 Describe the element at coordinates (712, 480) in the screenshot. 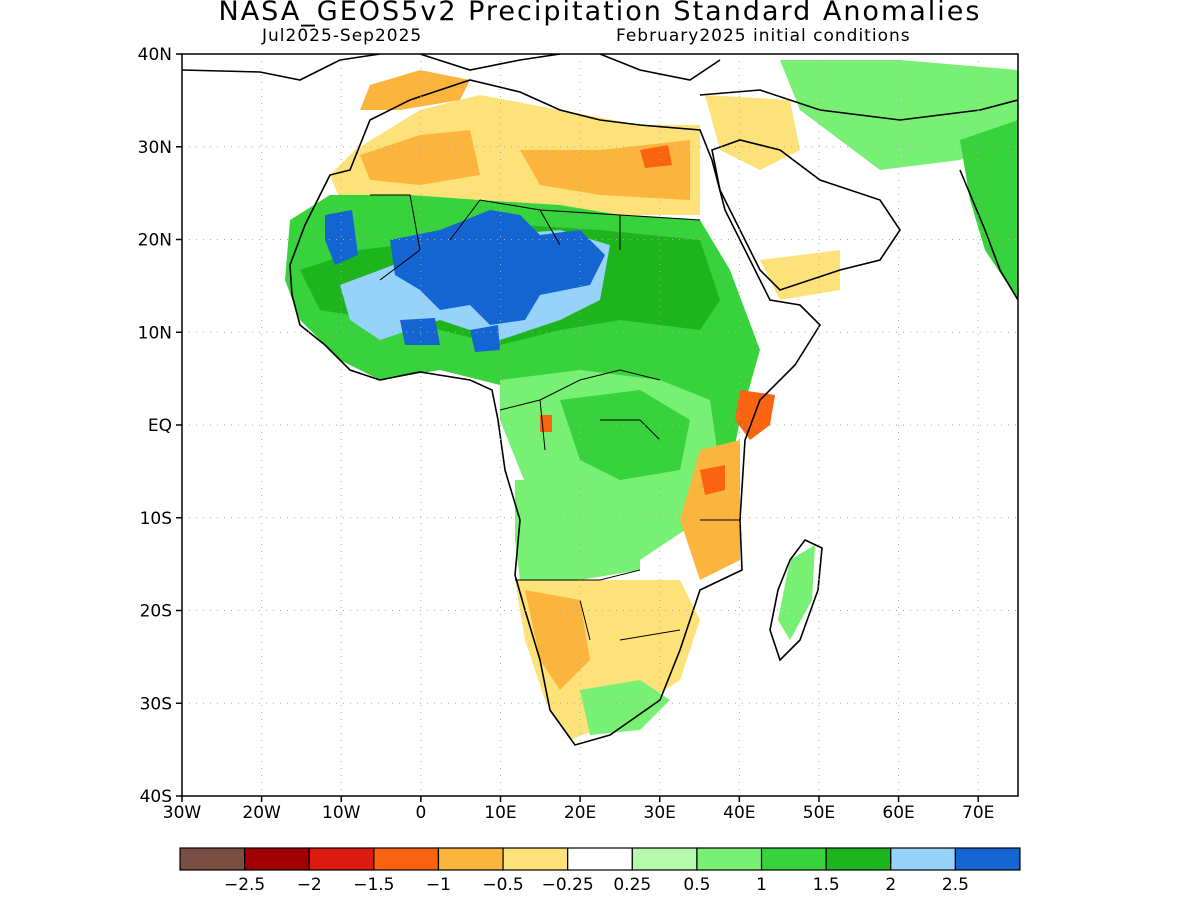

I see `shade-tanzania-anomaly` at that location.